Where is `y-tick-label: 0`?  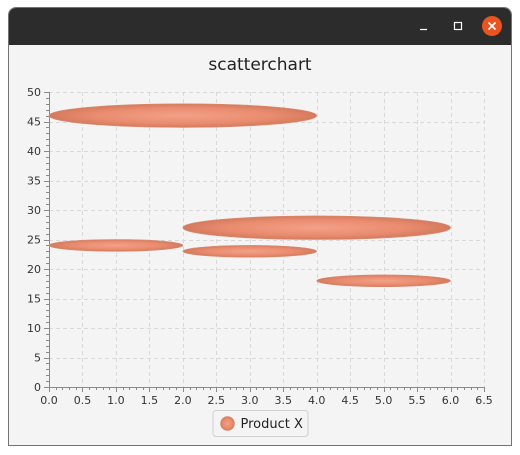
y-tick-label: 0 is located at coordinates (37, 387).